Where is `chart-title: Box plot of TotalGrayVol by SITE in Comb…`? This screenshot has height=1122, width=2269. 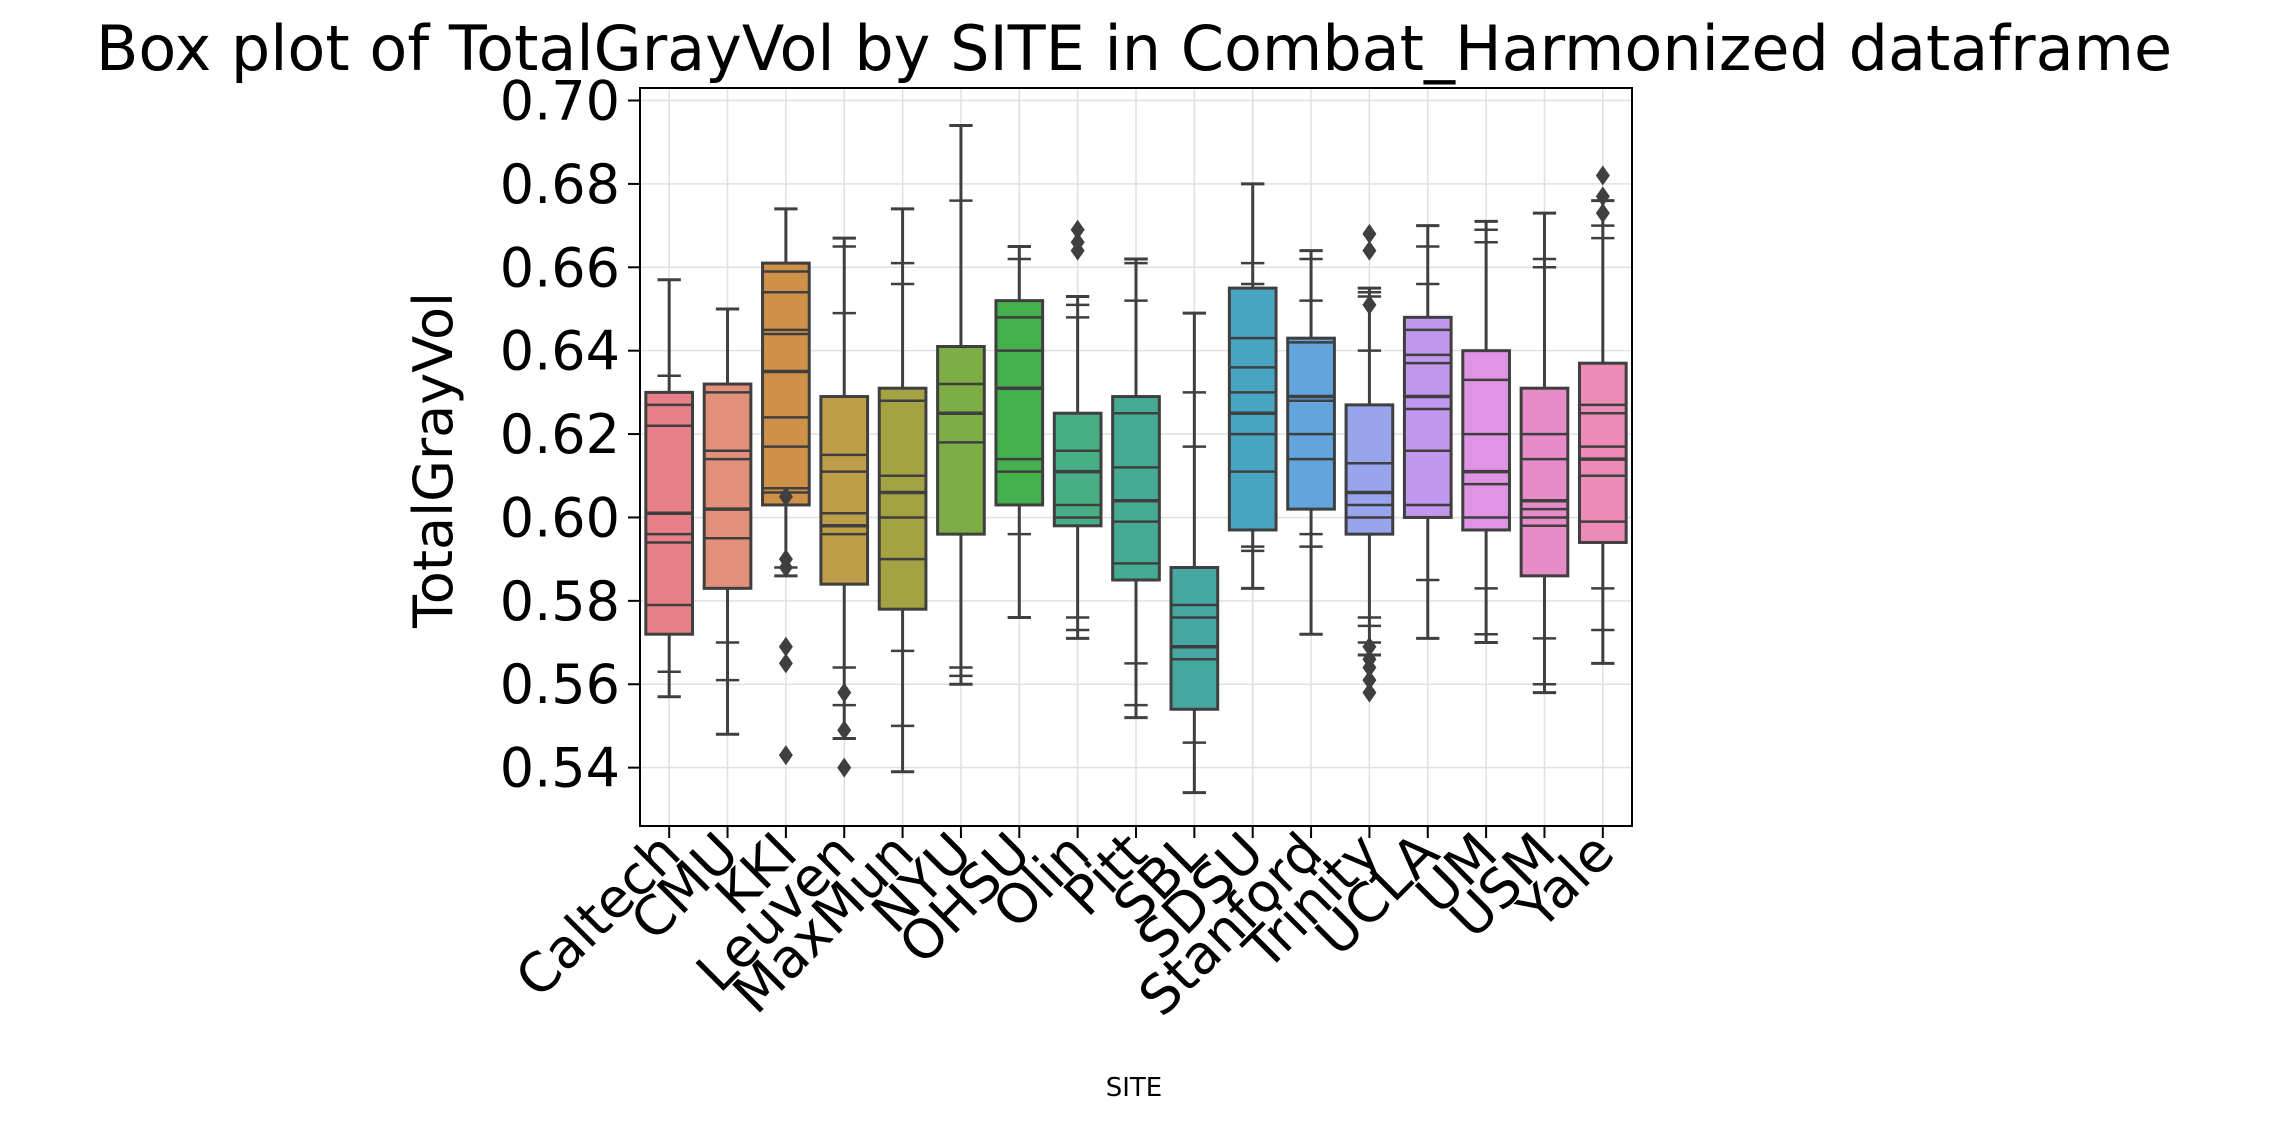
chart-title: Box plot of TotalGrayVol by SITE in Comb… is located at coordinates (1134, 48).